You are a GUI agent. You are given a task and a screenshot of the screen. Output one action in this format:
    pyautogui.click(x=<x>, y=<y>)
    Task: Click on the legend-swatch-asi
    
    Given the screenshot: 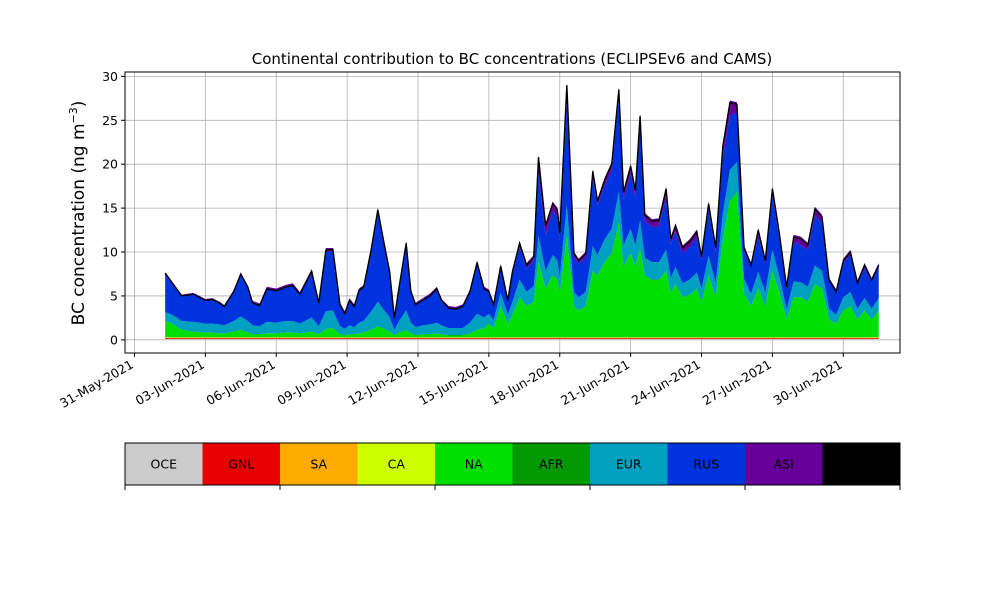 What is the action you would take?
    pyautogui.click(x=784, y=464)
    